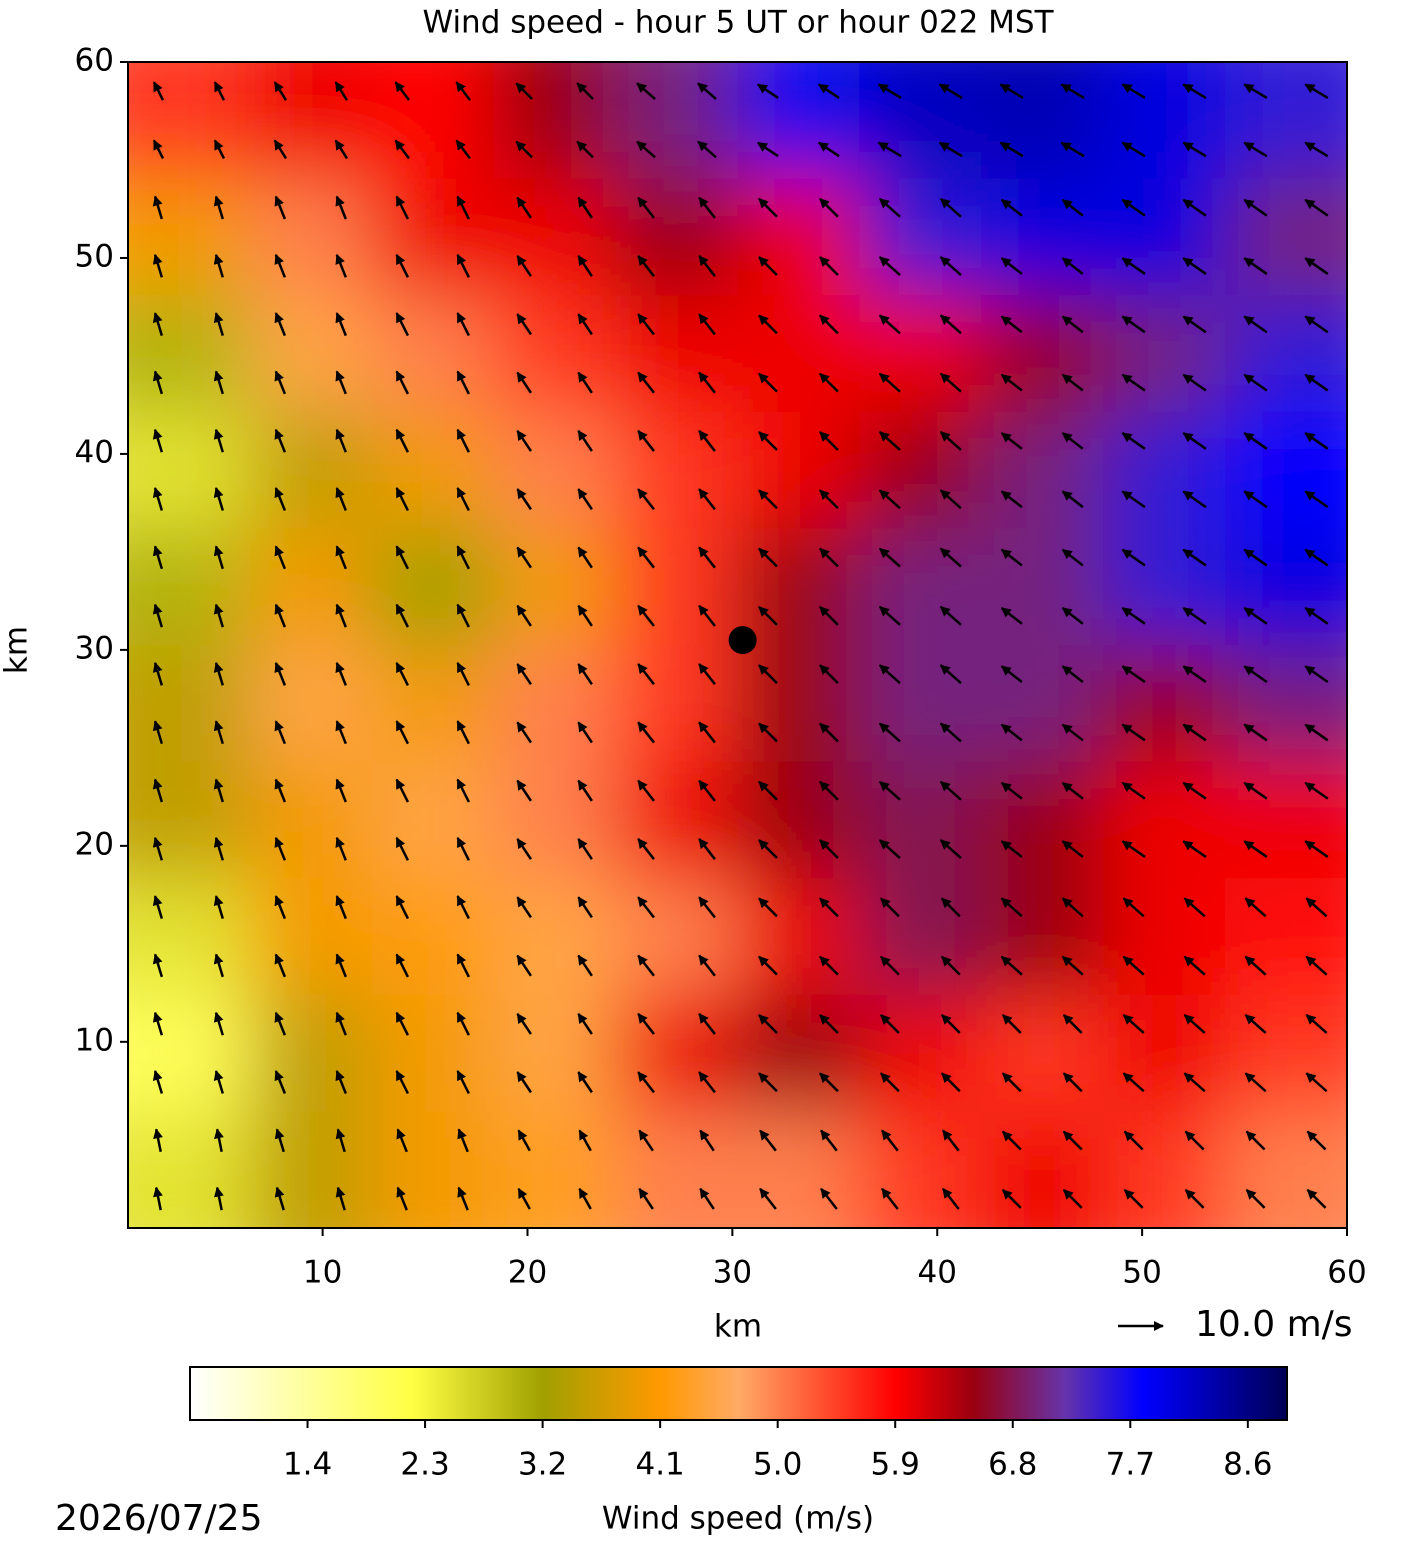  Describe the element at coordinates (742, 640) in the screenshot. I see `marker-point` at that location.